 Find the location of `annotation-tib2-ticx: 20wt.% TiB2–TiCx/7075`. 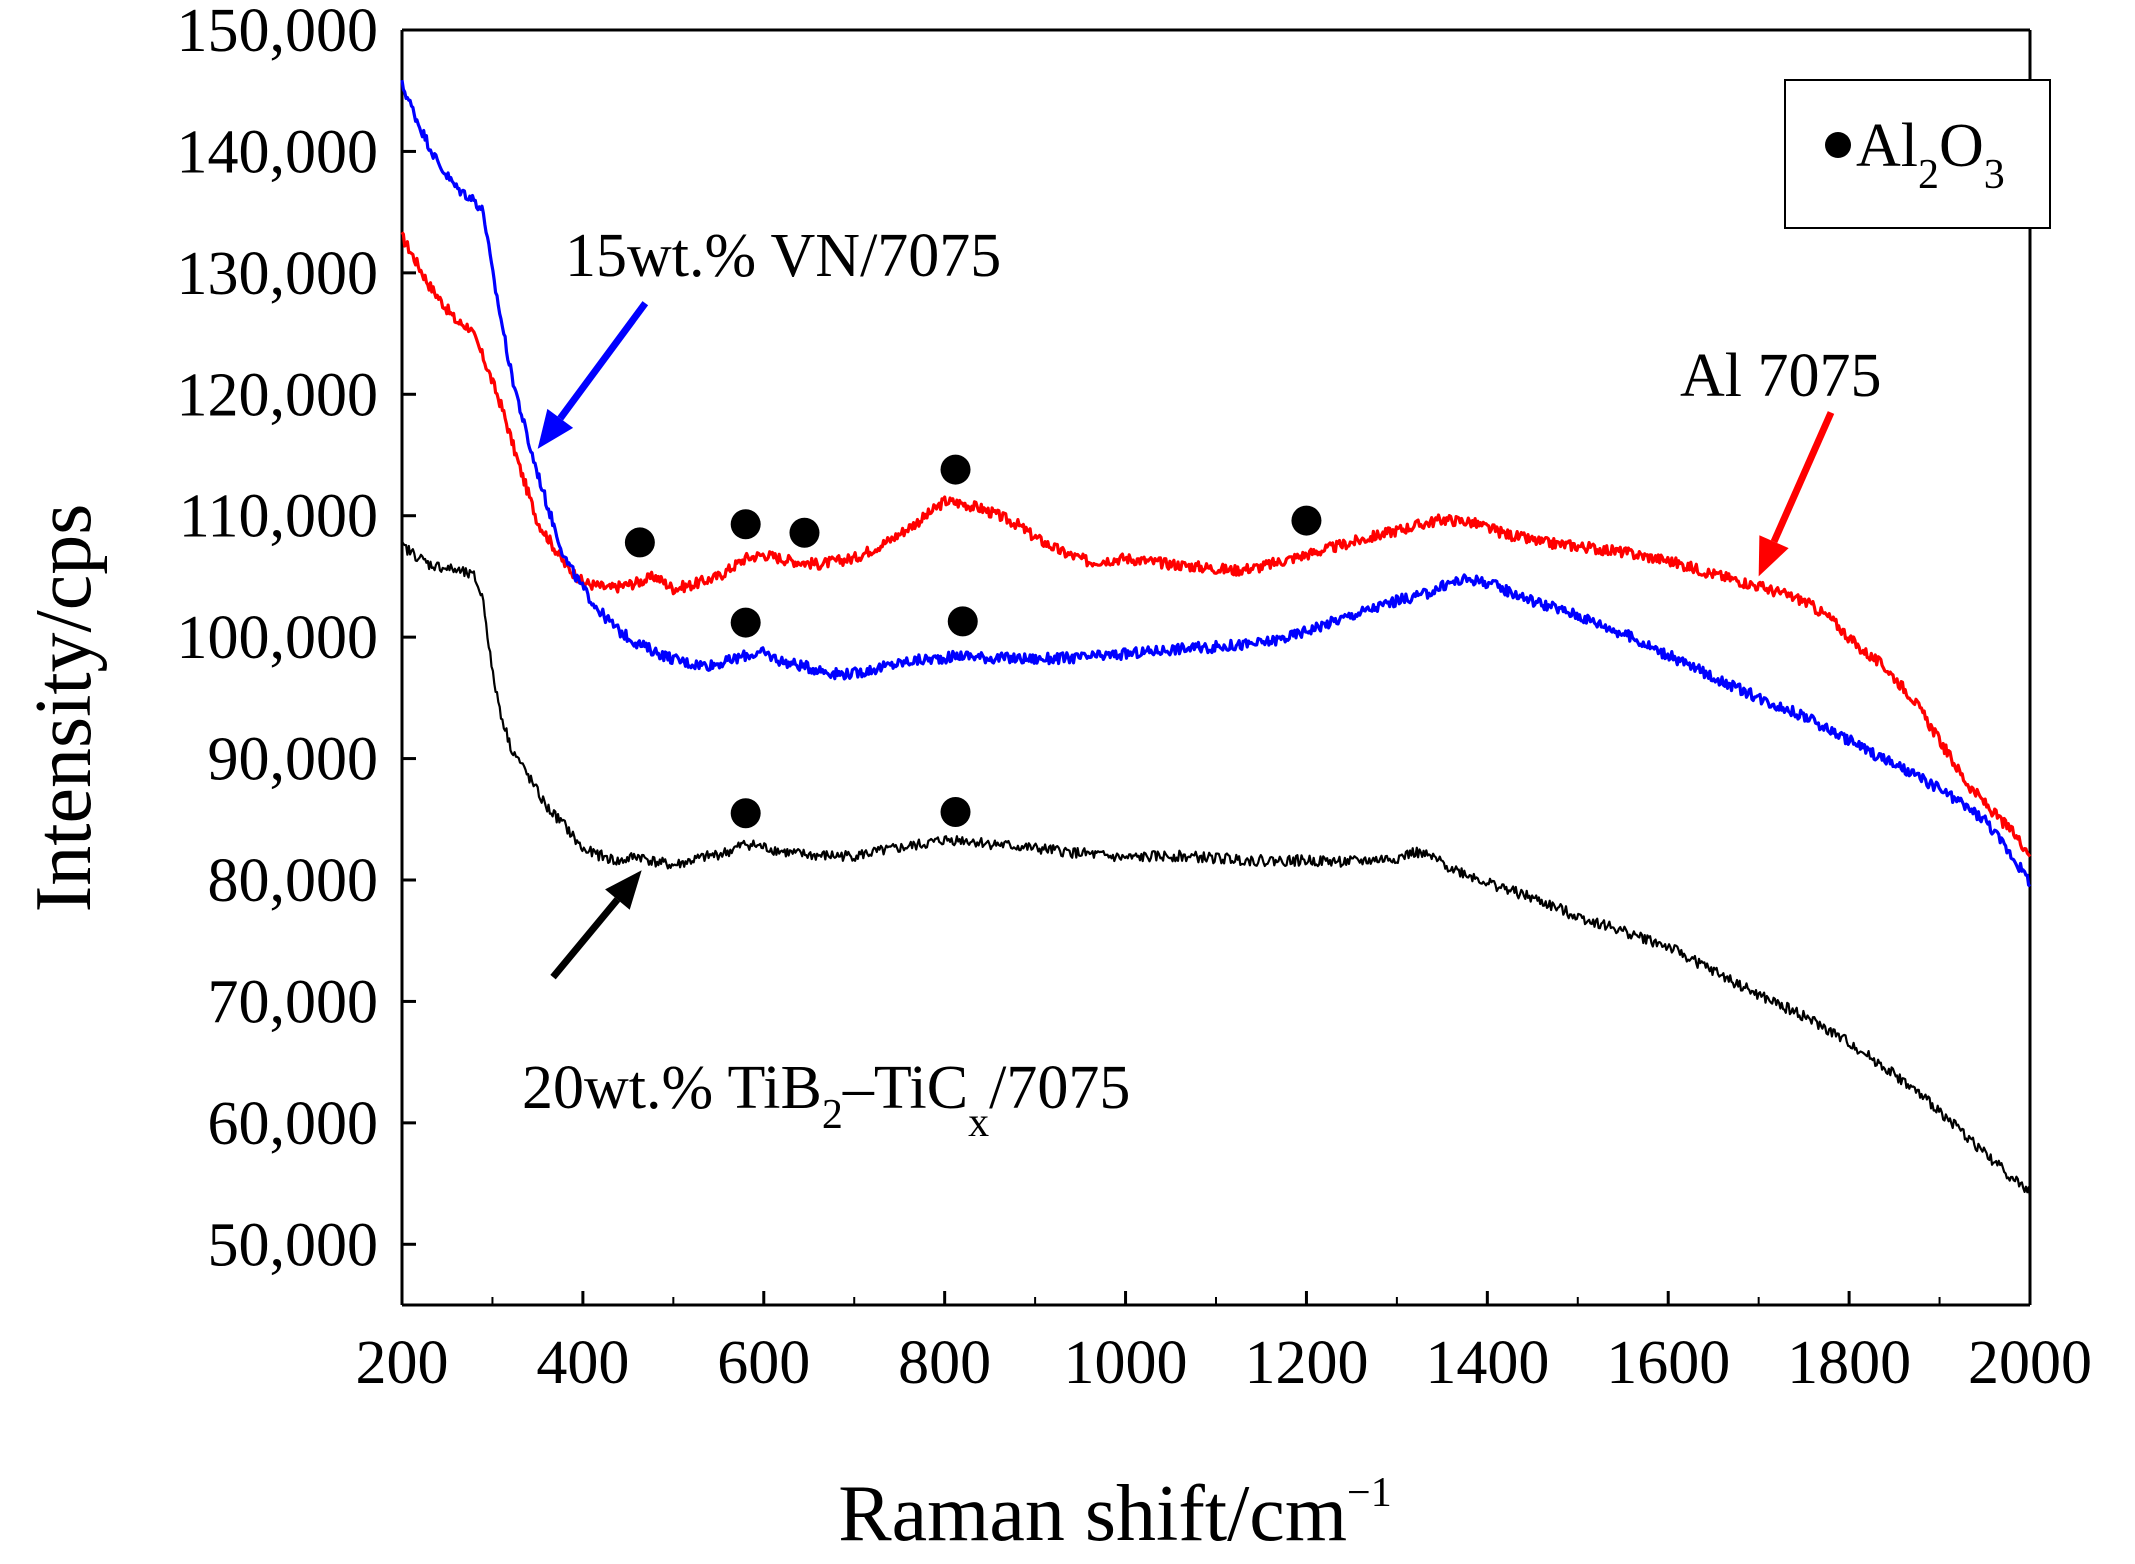

annotation-tib2-ticx: 20wt.% TiB2–TiCx/7075 is located at coordinates (826, 1100).